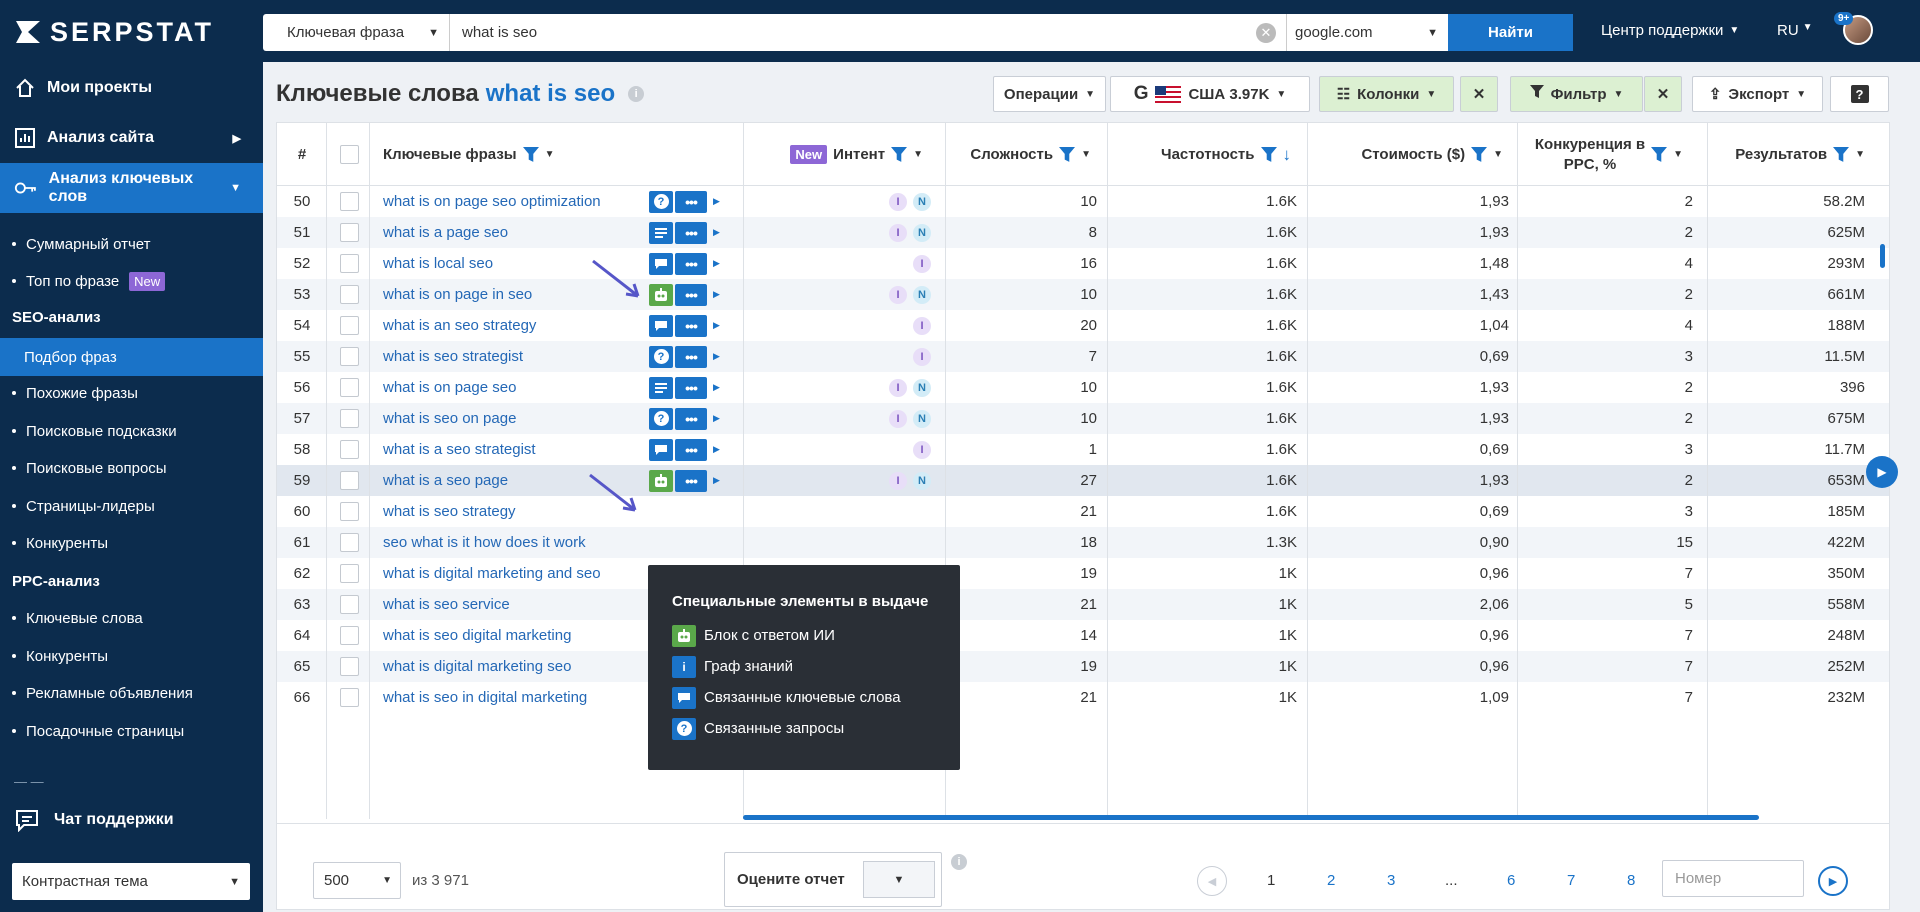 This screenshot has width=1920, height=912. Describe the element at coordinates (131, 357) in the screenshot. I see `sidebar-item-phrase-selection: Подбор фраз` at that location.